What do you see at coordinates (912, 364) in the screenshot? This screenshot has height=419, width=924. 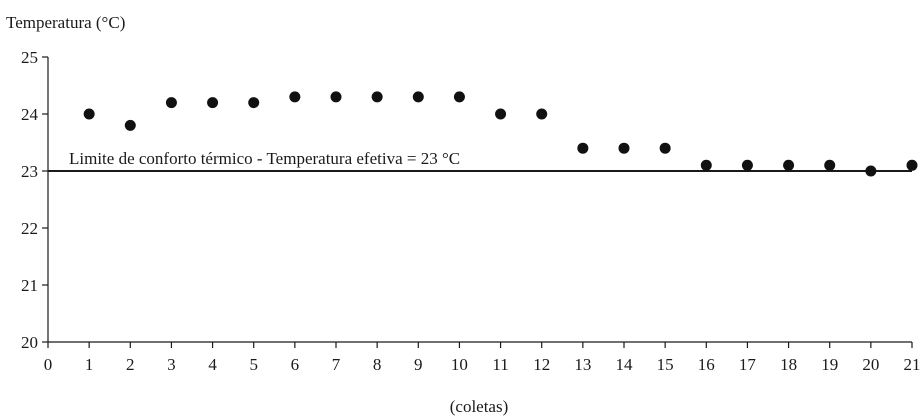 I see `x-tick-label: 21` at bounding box center [912, 364].